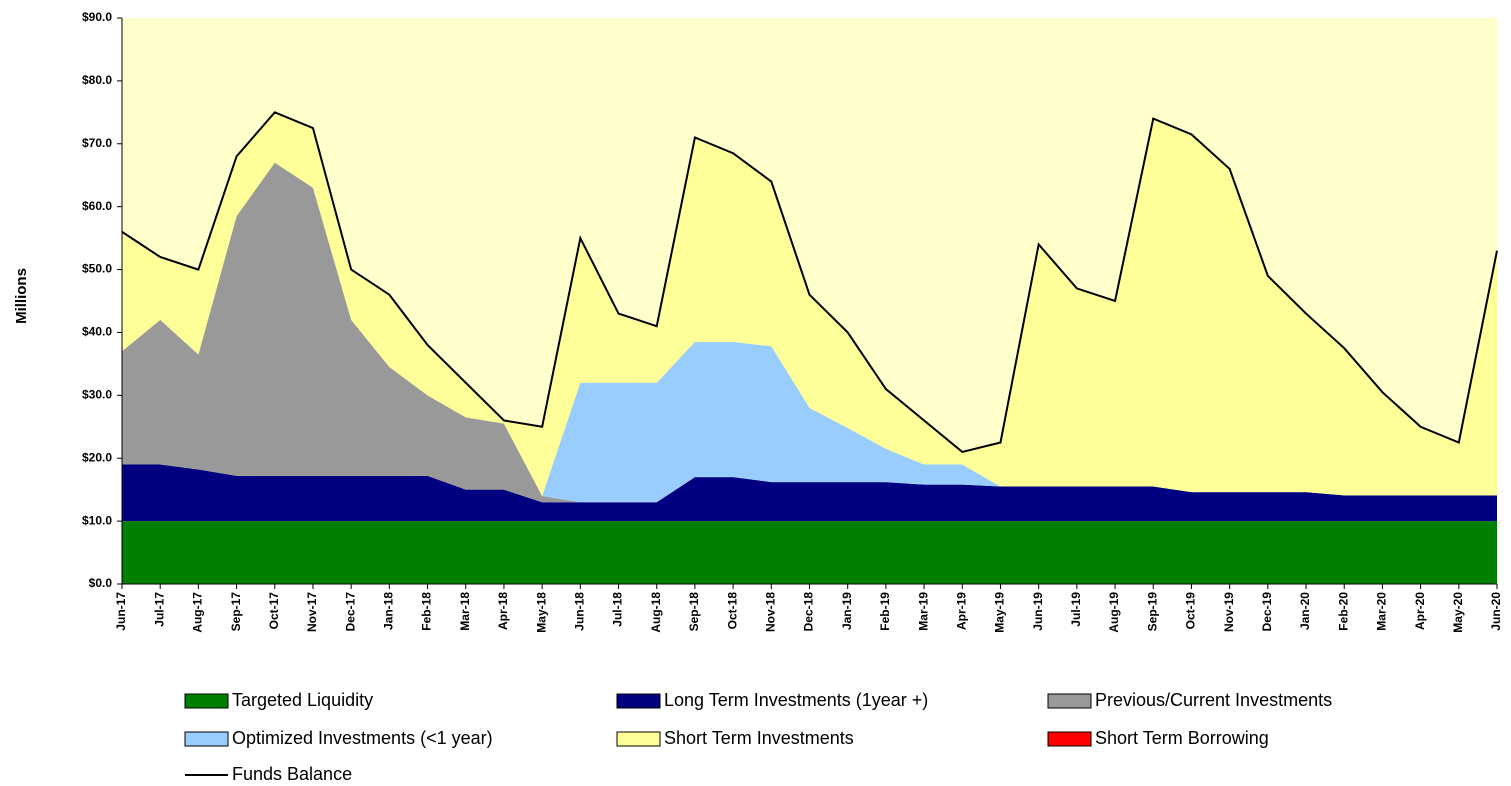  What do you see at coordinates (1191, 611) in the screenshot?
I see `x-tick-label: Oct-19` at bounding box center [1191, 611].